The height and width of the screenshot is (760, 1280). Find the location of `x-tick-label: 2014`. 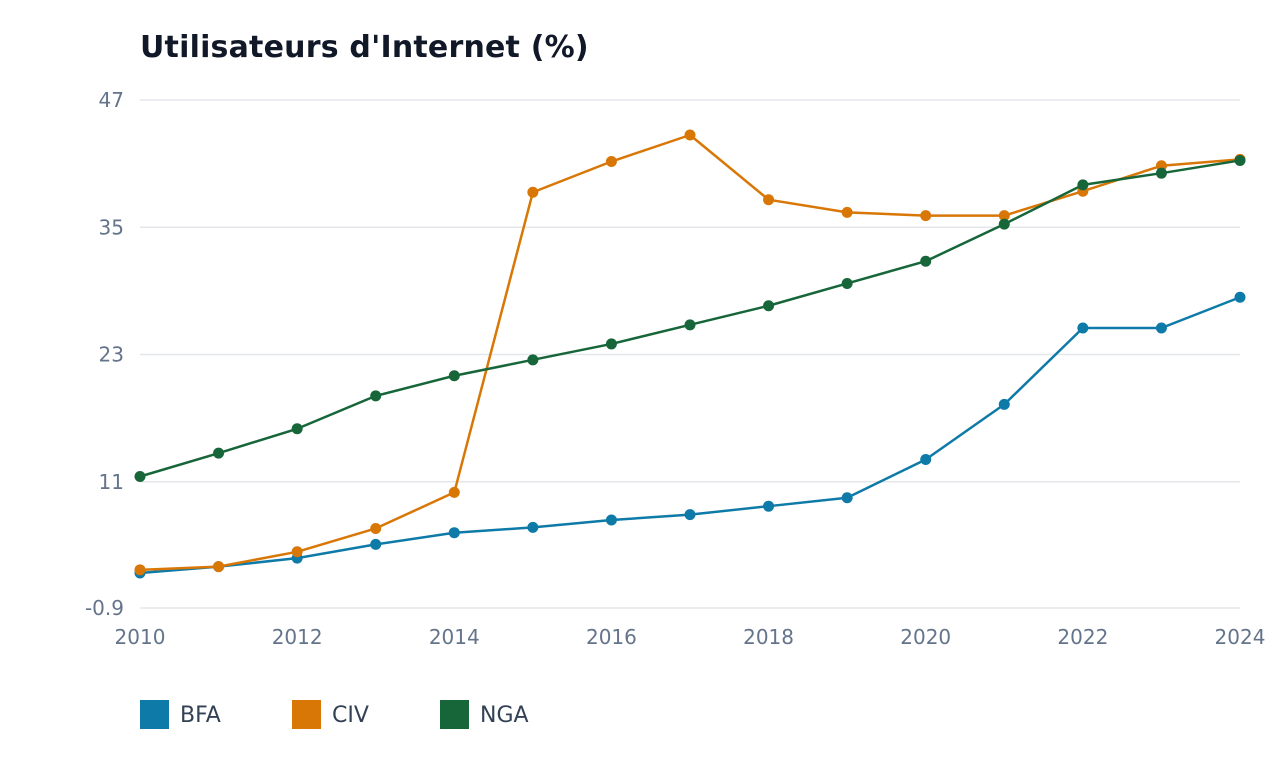

x-tick-label: 2014 is located at coordinates (454, 637).